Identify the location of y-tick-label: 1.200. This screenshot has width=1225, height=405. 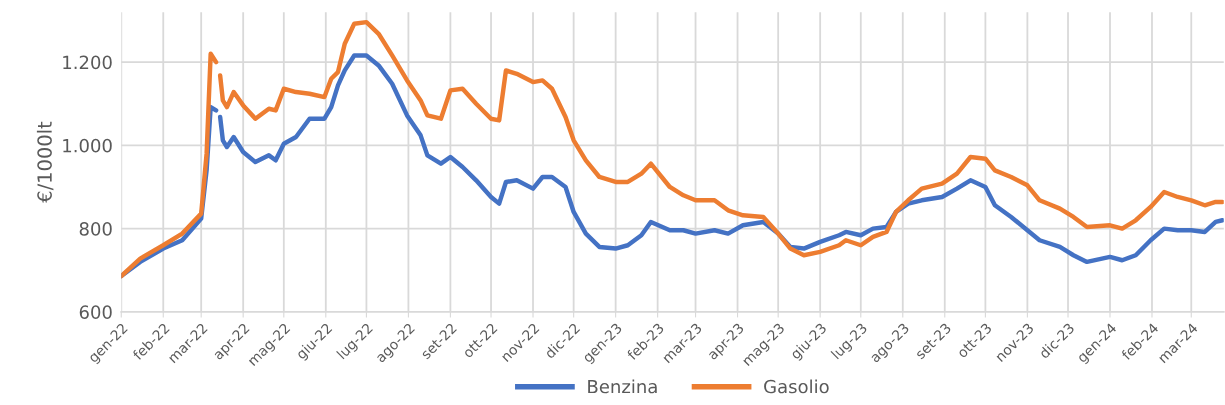
(87, 62).